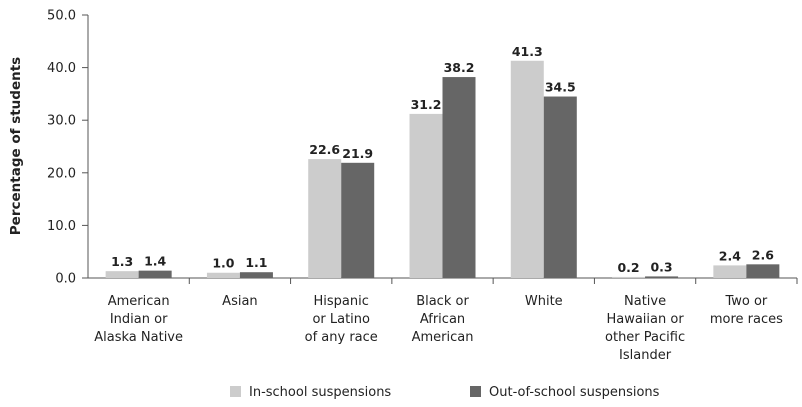 Image resolution: width=802 pixels, height=407 pixels. Describe the element at coordinates (443, 319) in the screenshot. I see `category-label: Black or African American` at that location.